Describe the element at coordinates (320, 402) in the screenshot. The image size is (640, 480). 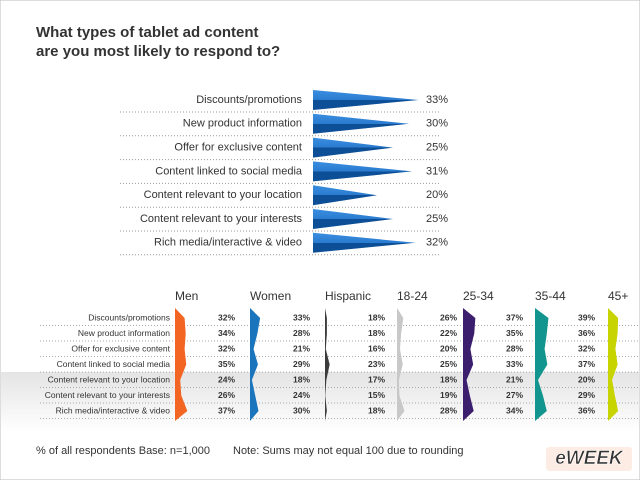
I see `background-band` at that location.